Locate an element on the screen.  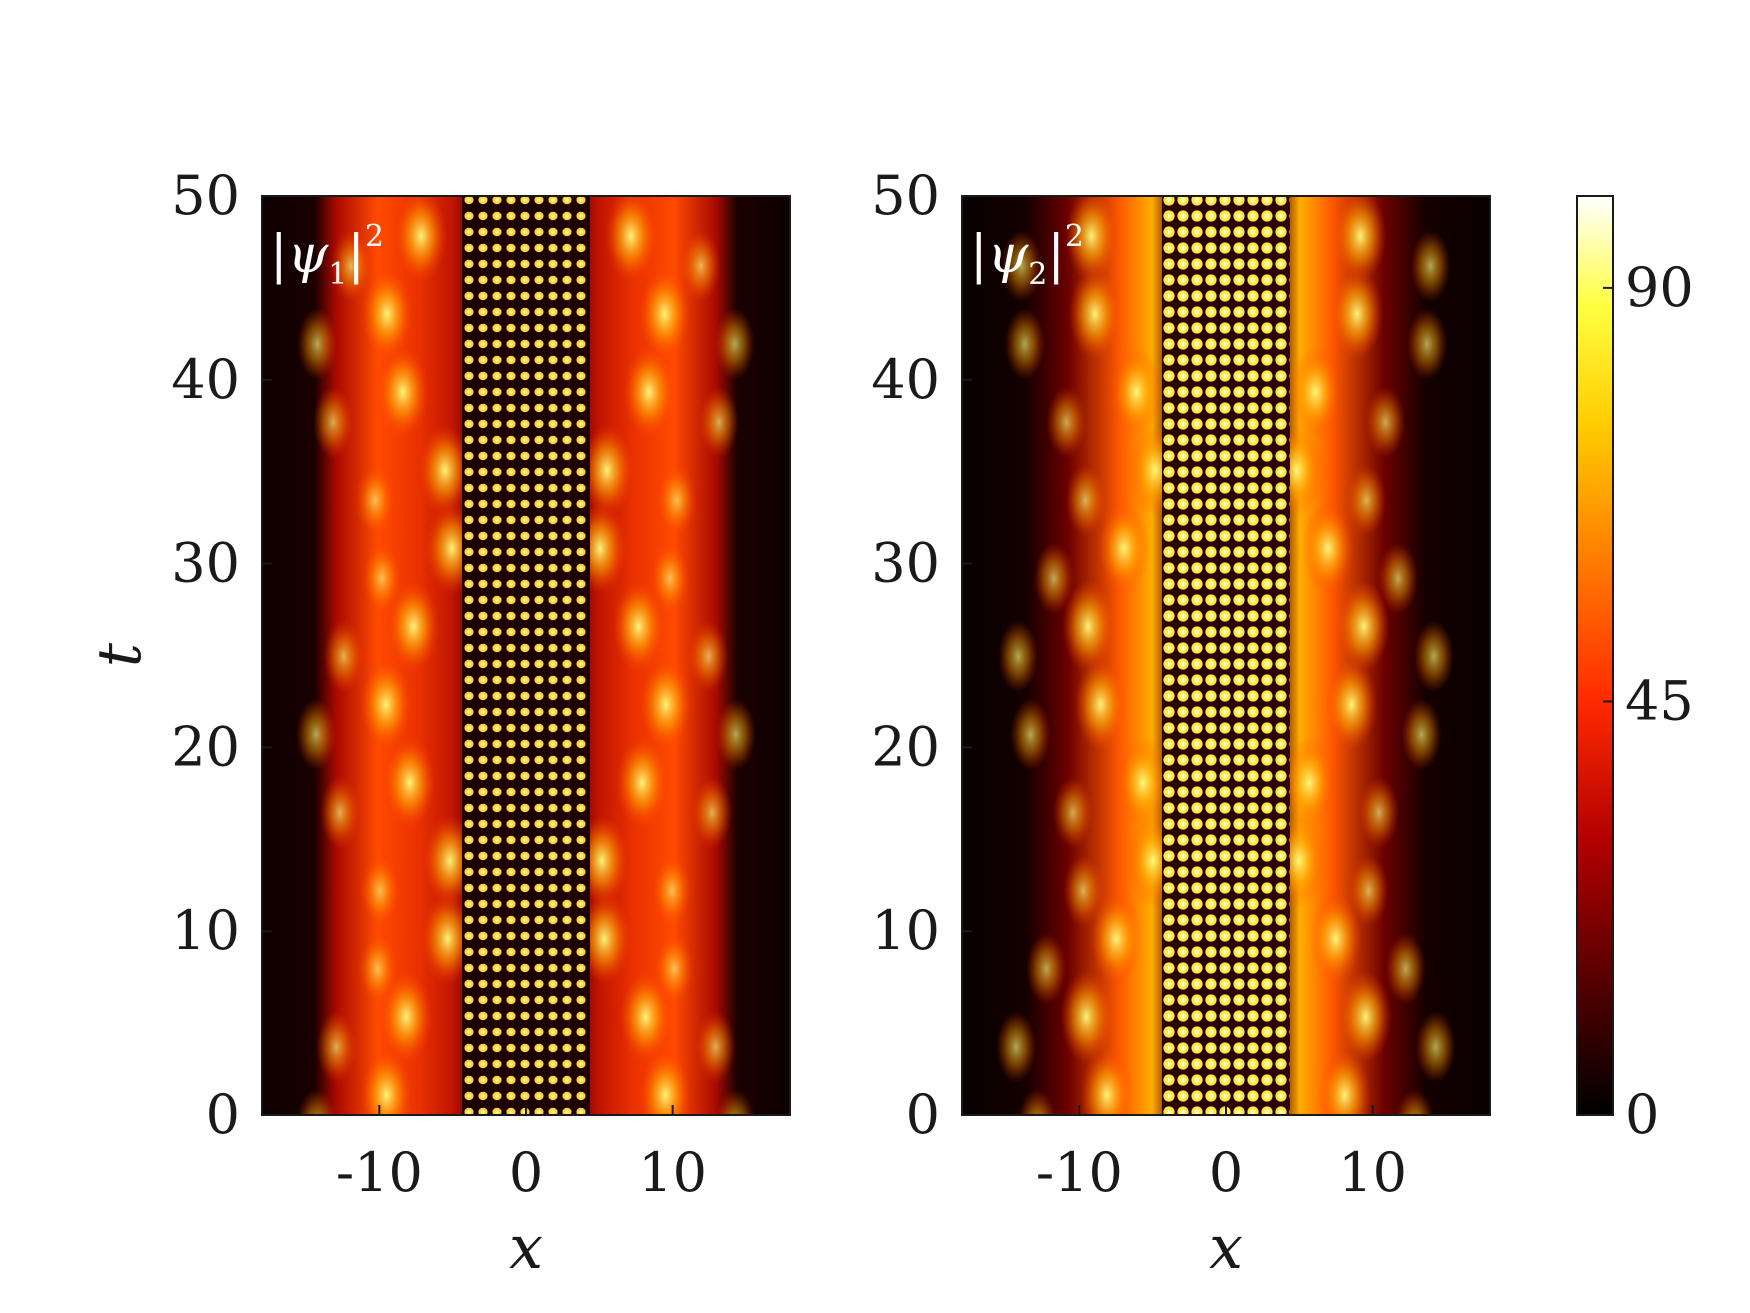
colorbar-frame is located at coordinates (1595, 655).